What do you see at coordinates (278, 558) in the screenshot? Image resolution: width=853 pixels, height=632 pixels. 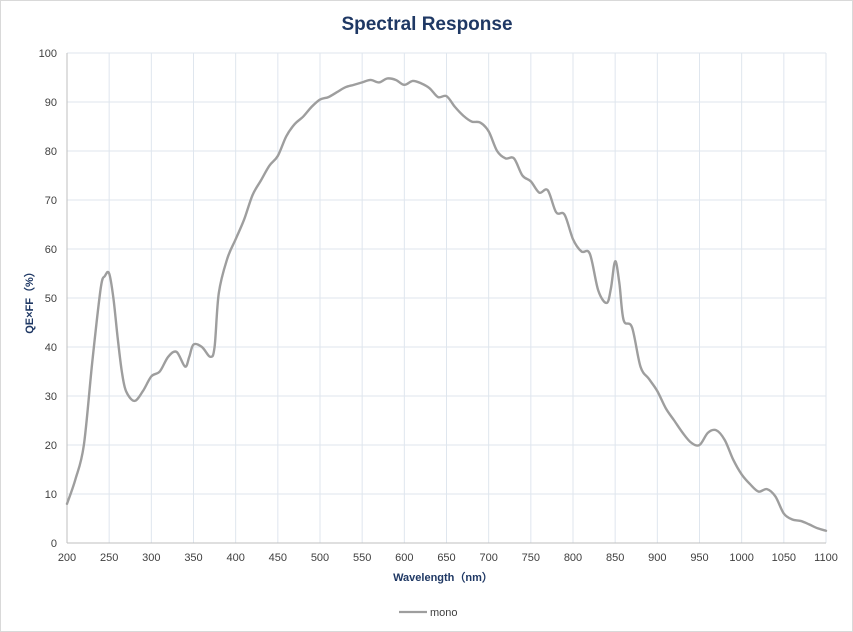 I see `x-tick-label-450: 450` at bounding box center [278, 558].